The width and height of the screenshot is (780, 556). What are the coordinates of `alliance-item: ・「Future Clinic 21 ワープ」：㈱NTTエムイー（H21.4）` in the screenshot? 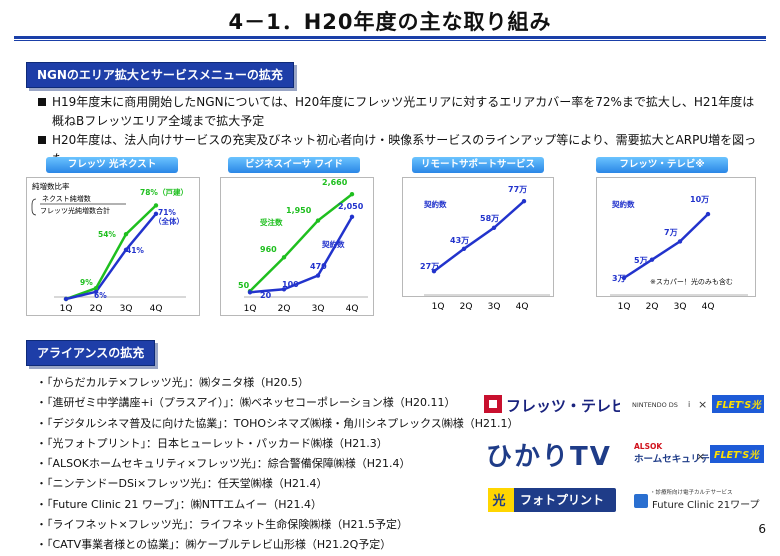 It's located at (179, 504).